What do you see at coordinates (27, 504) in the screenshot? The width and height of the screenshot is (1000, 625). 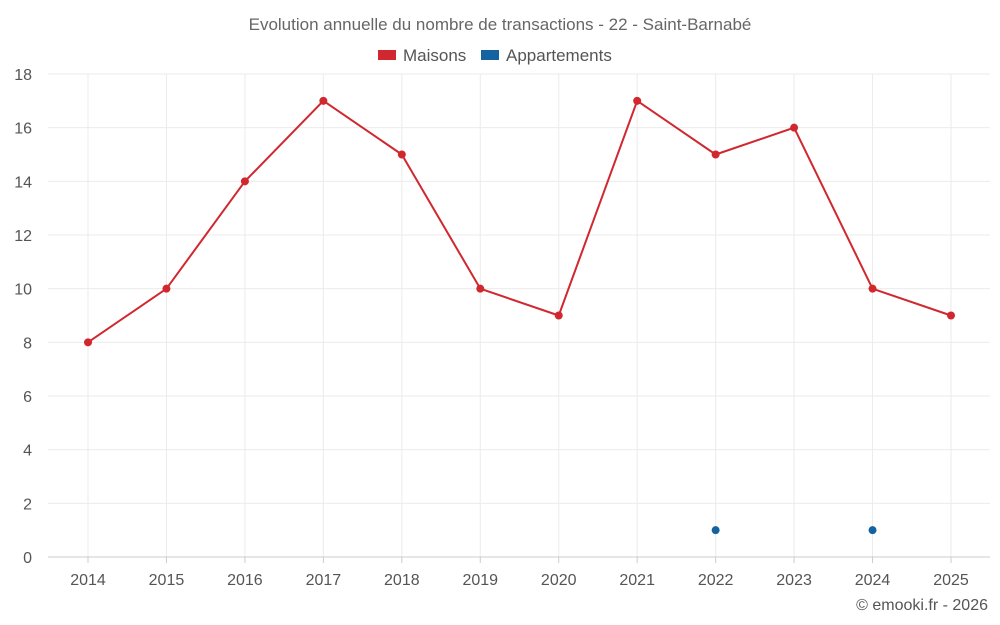 I see `y-tick-label: 2` at bounding box center [27, 504].